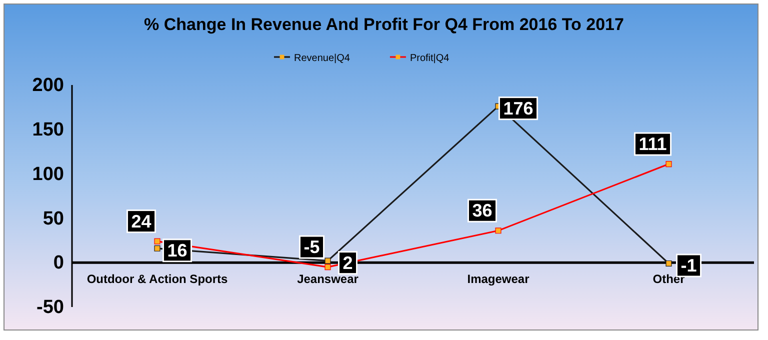 The width and height of the screenshot is (768, 340). Describe the element at coordinates (498, 279) in the screenshot. I see `x-tick-label: Imagewear` at that location.